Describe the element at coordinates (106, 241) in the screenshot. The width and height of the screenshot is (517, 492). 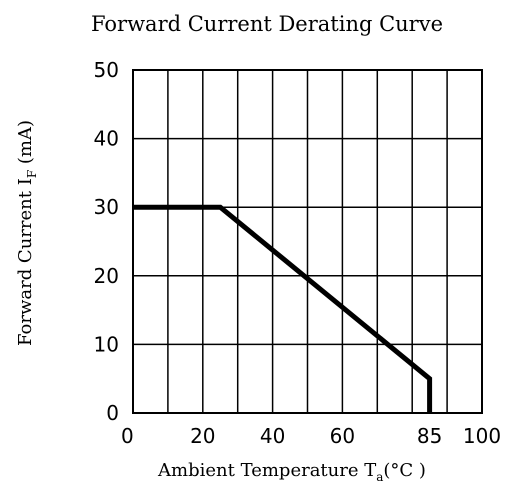
I see `y-axis-ticks: 0 10 20 30 40 50` at that location.